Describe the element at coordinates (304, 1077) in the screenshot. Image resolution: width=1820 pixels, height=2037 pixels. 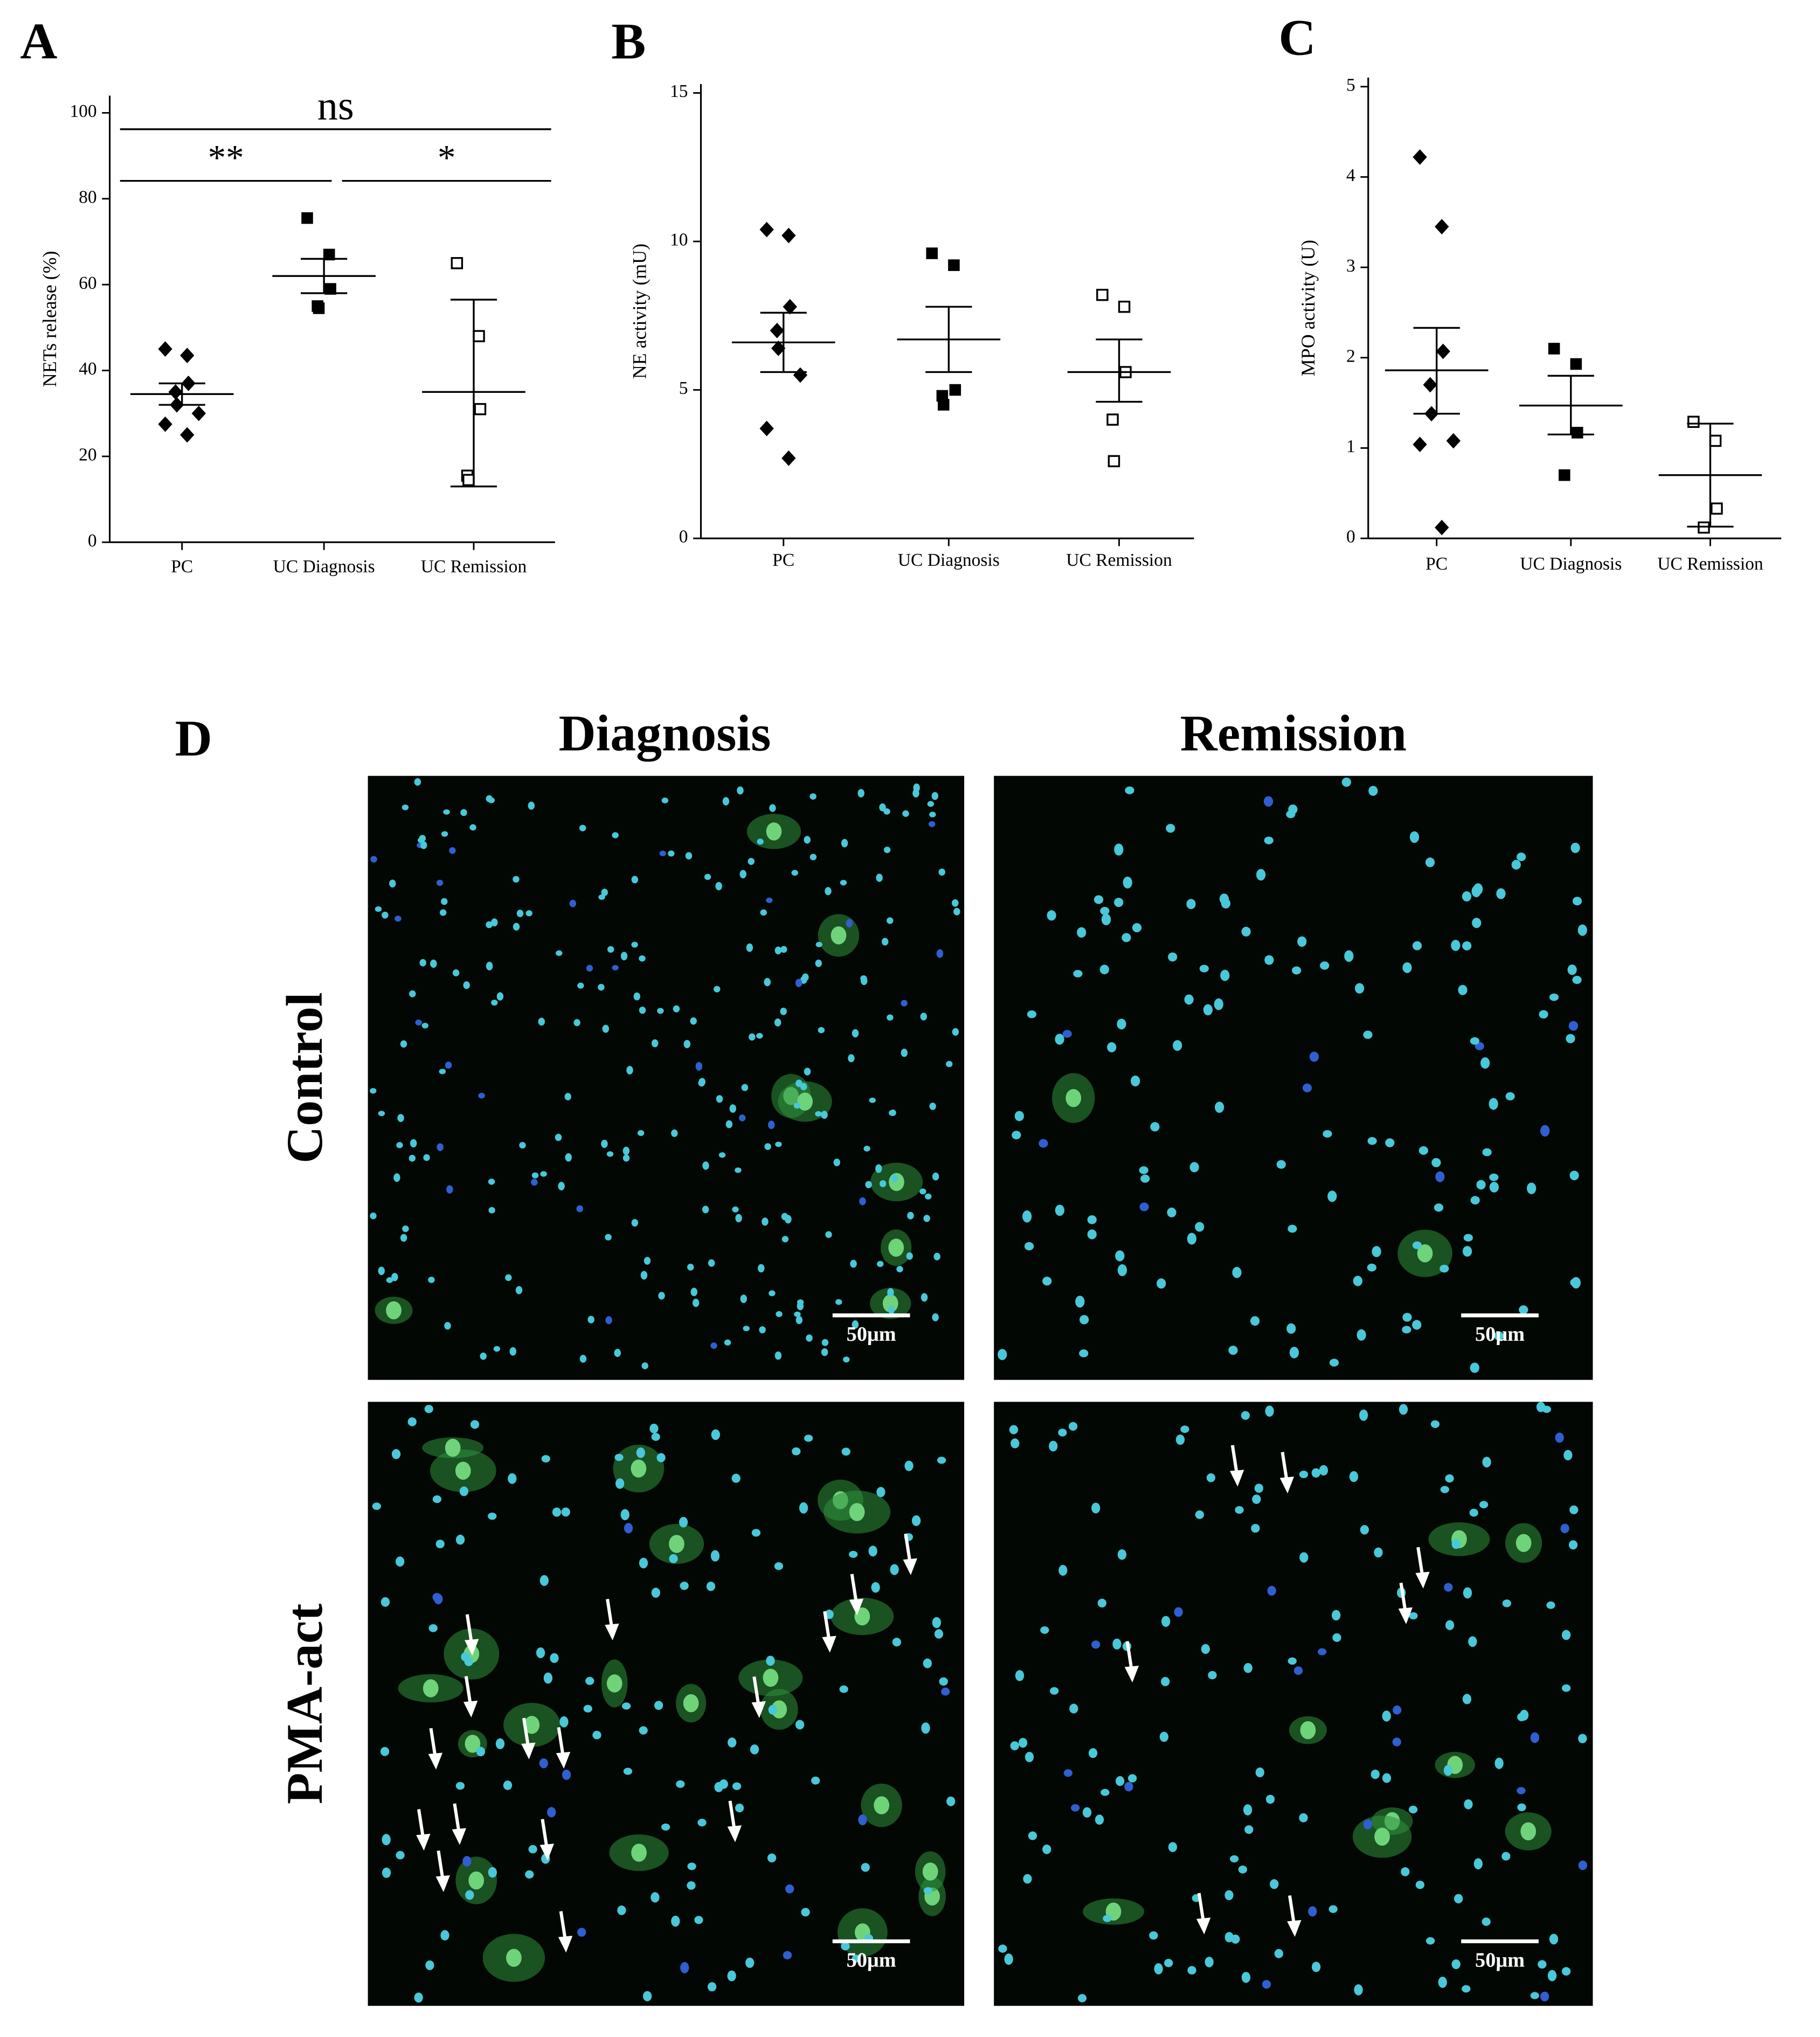
I see `row-title: Control` at that location.